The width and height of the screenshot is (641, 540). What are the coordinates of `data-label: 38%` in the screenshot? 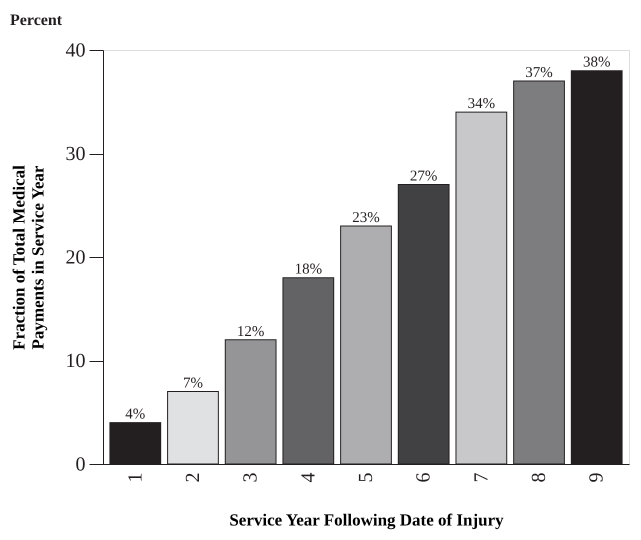 It's located at (596, 62).